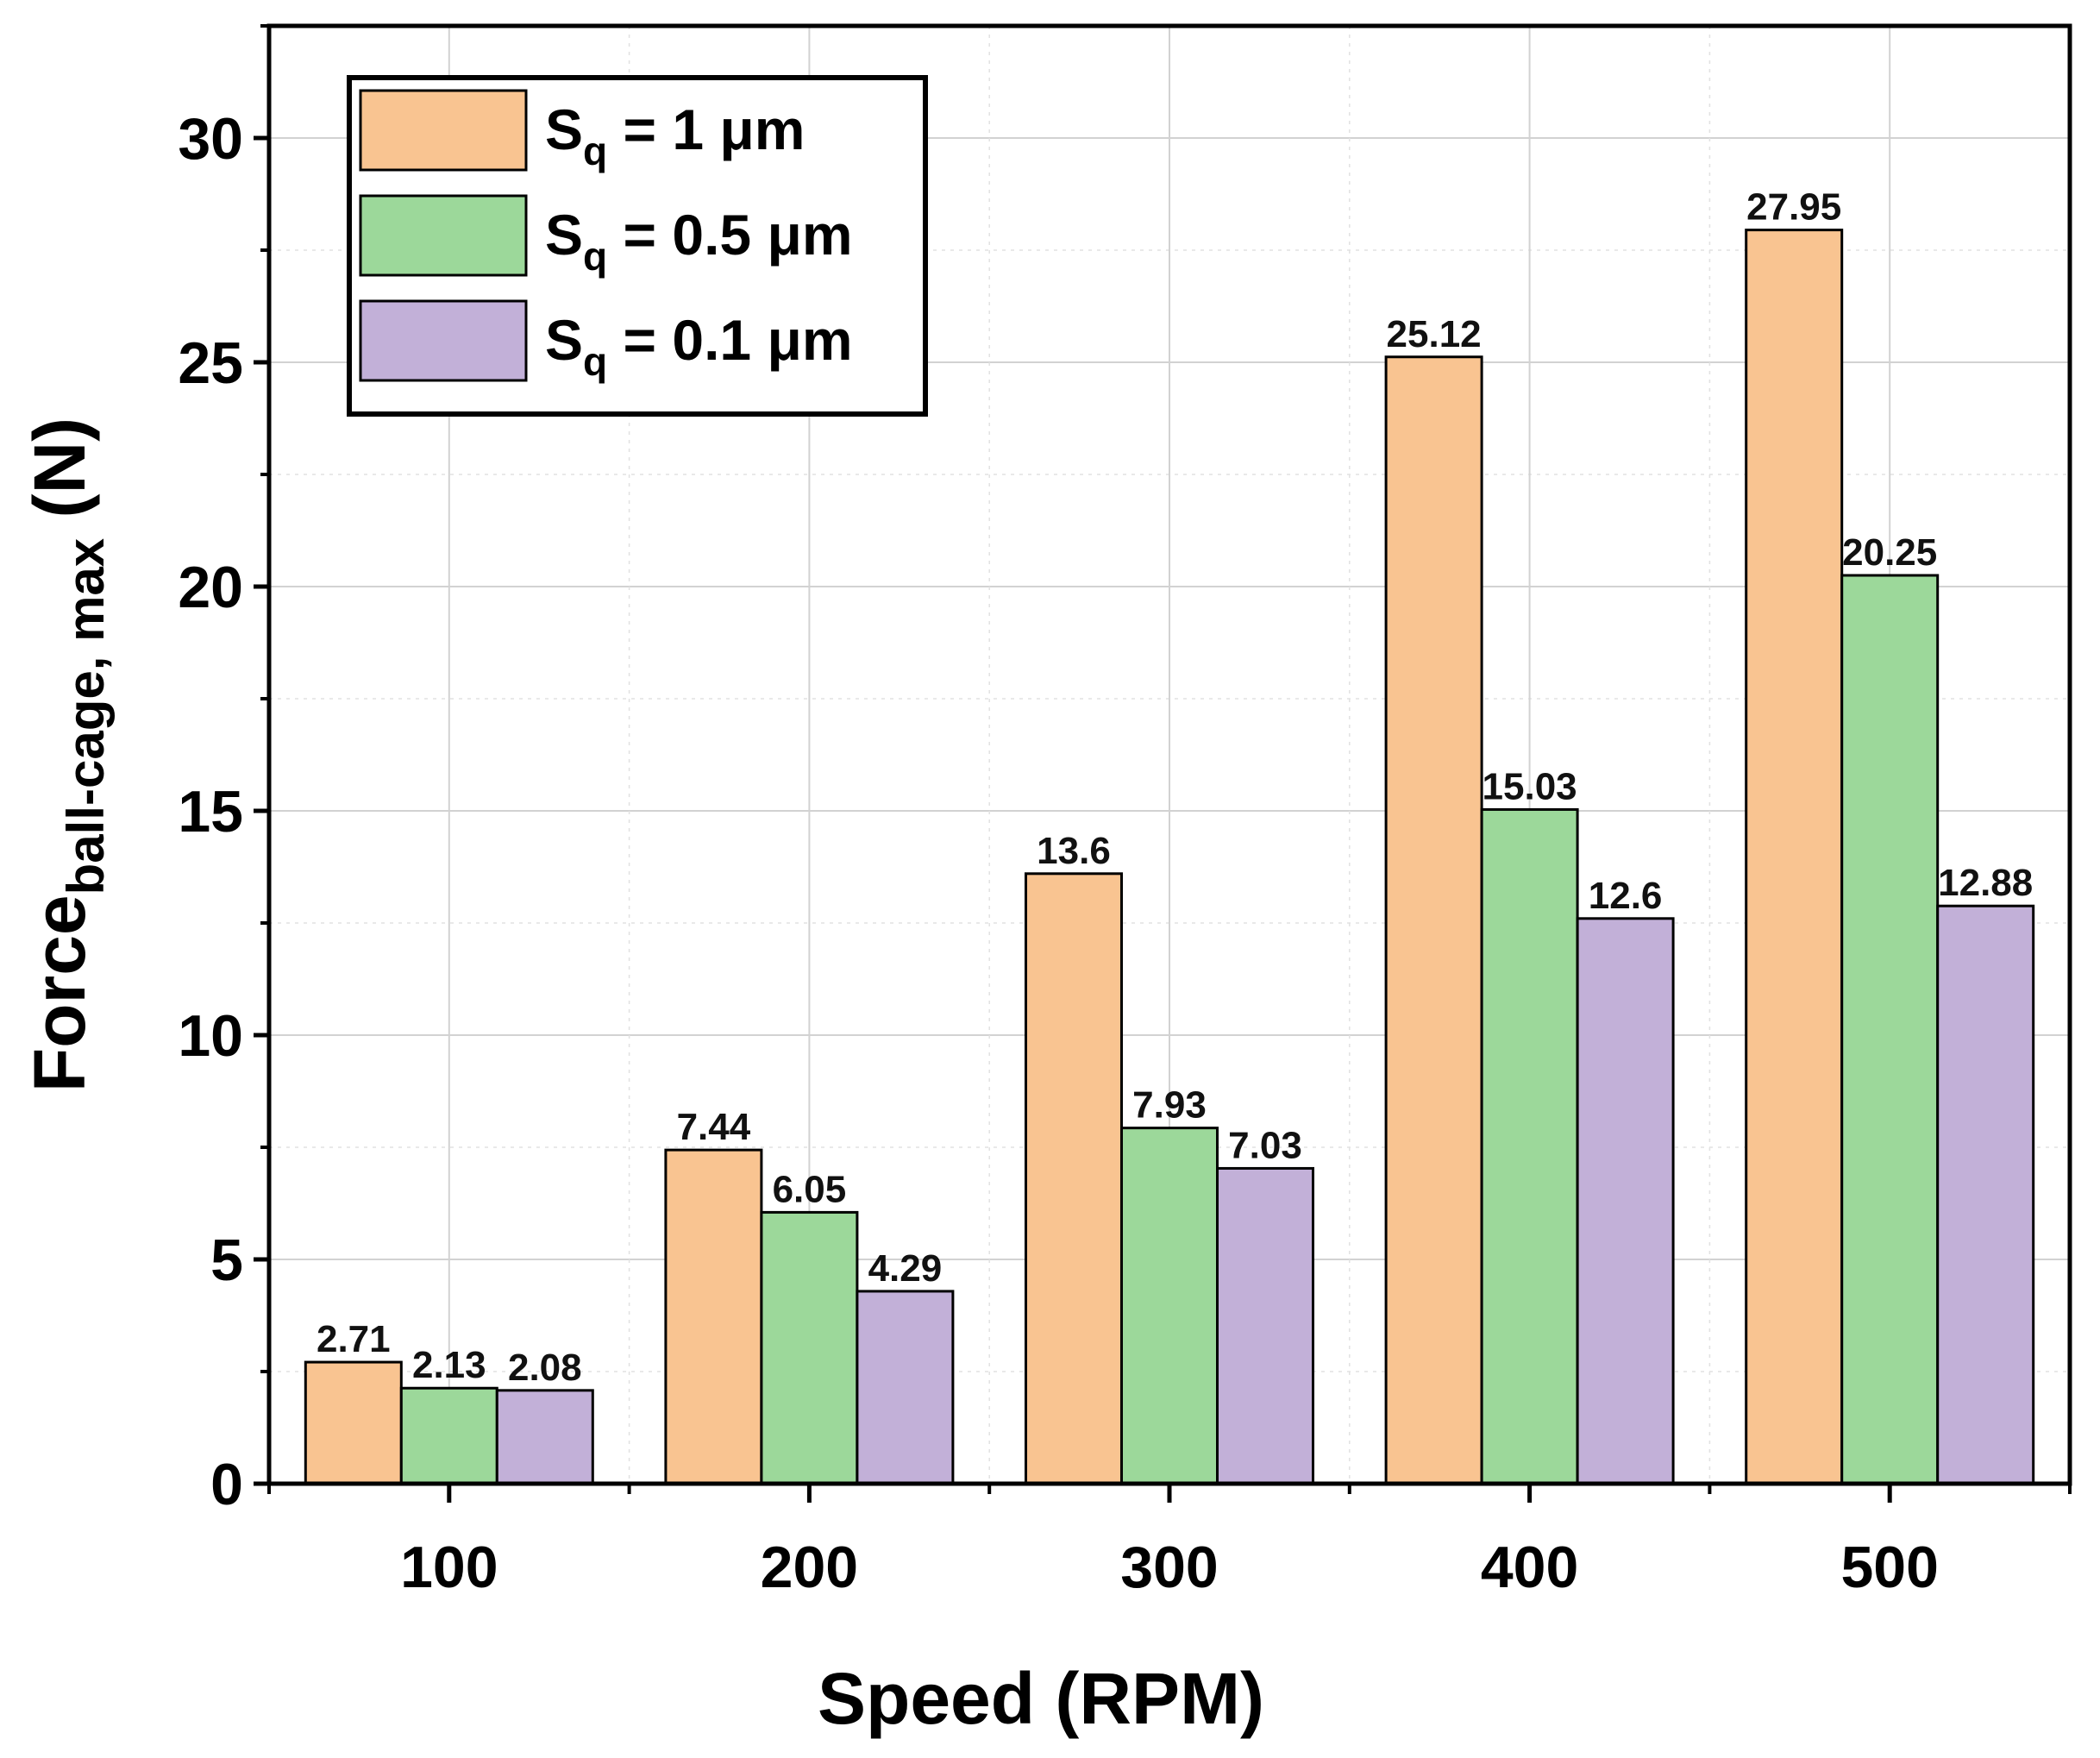 The image size is (2100, 1758). What do you see at coordinates (714, 1127) in the screenshot?
I see `data-label-200-series-1: 7.44` at bounding box center [714, 1127].